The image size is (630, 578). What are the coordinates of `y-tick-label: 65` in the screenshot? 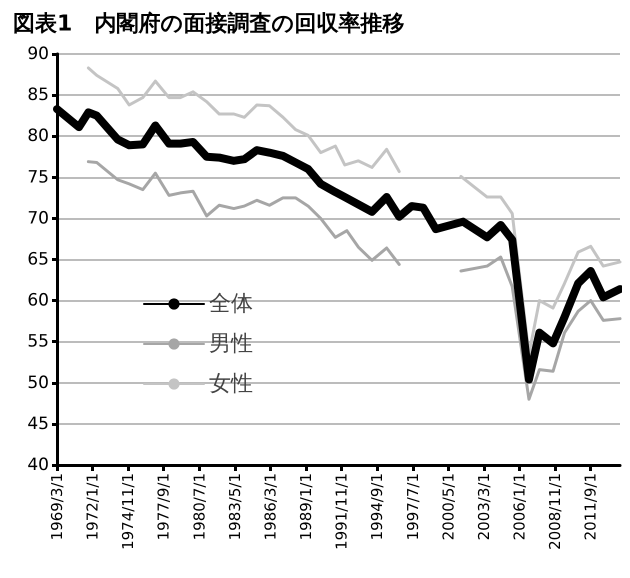 It's located at (38, 260).